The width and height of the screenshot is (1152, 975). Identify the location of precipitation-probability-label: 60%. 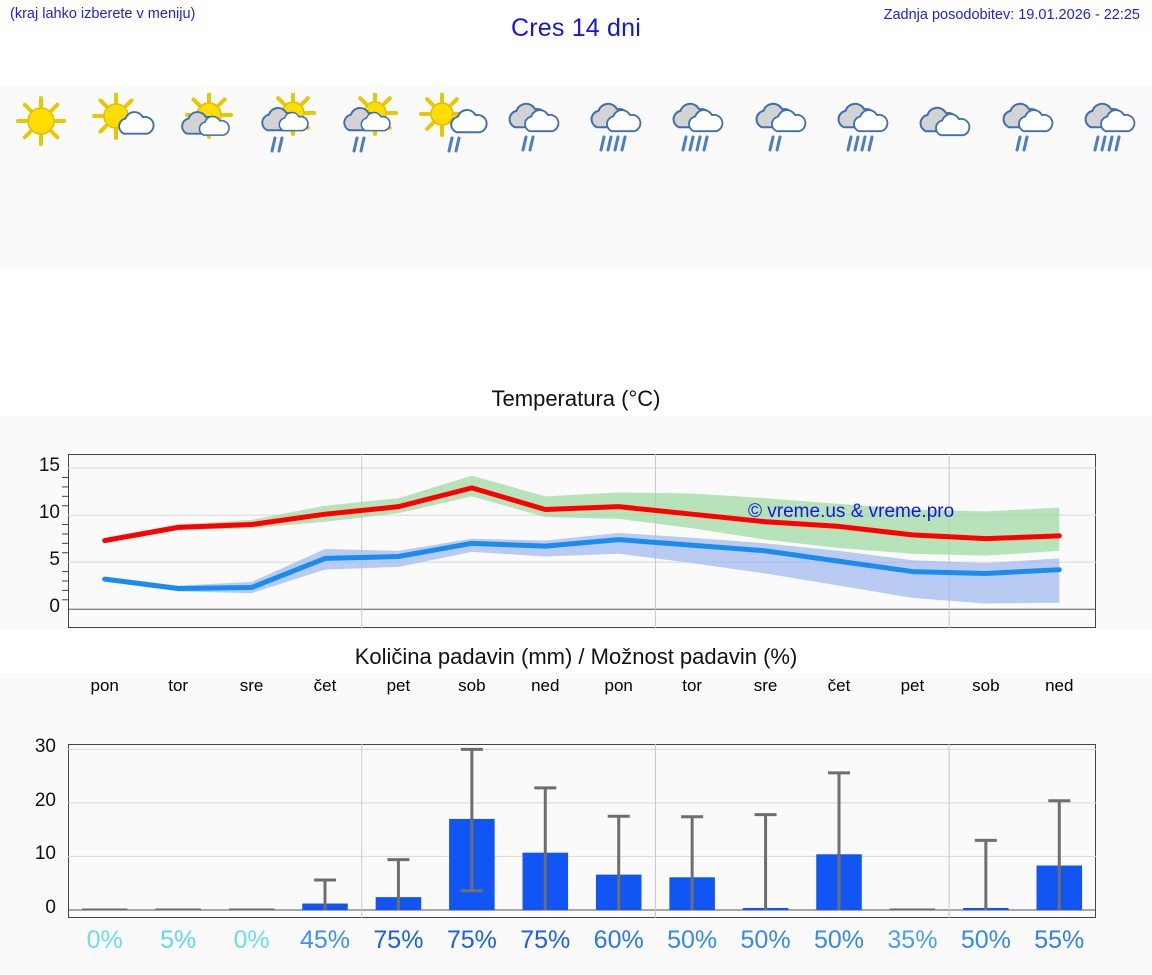
(618, 940).